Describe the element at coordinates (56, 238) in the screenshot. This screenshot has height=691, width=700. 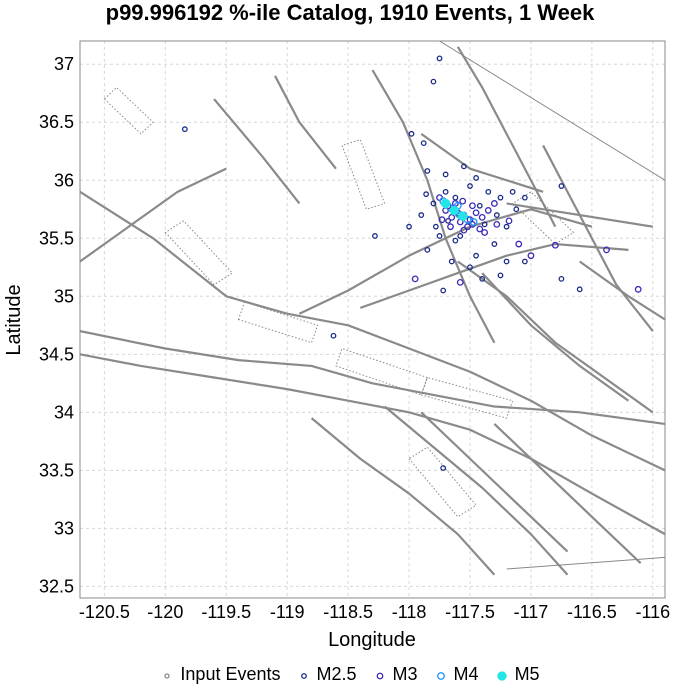
I see `y-tick-label: 35.5` at that location.